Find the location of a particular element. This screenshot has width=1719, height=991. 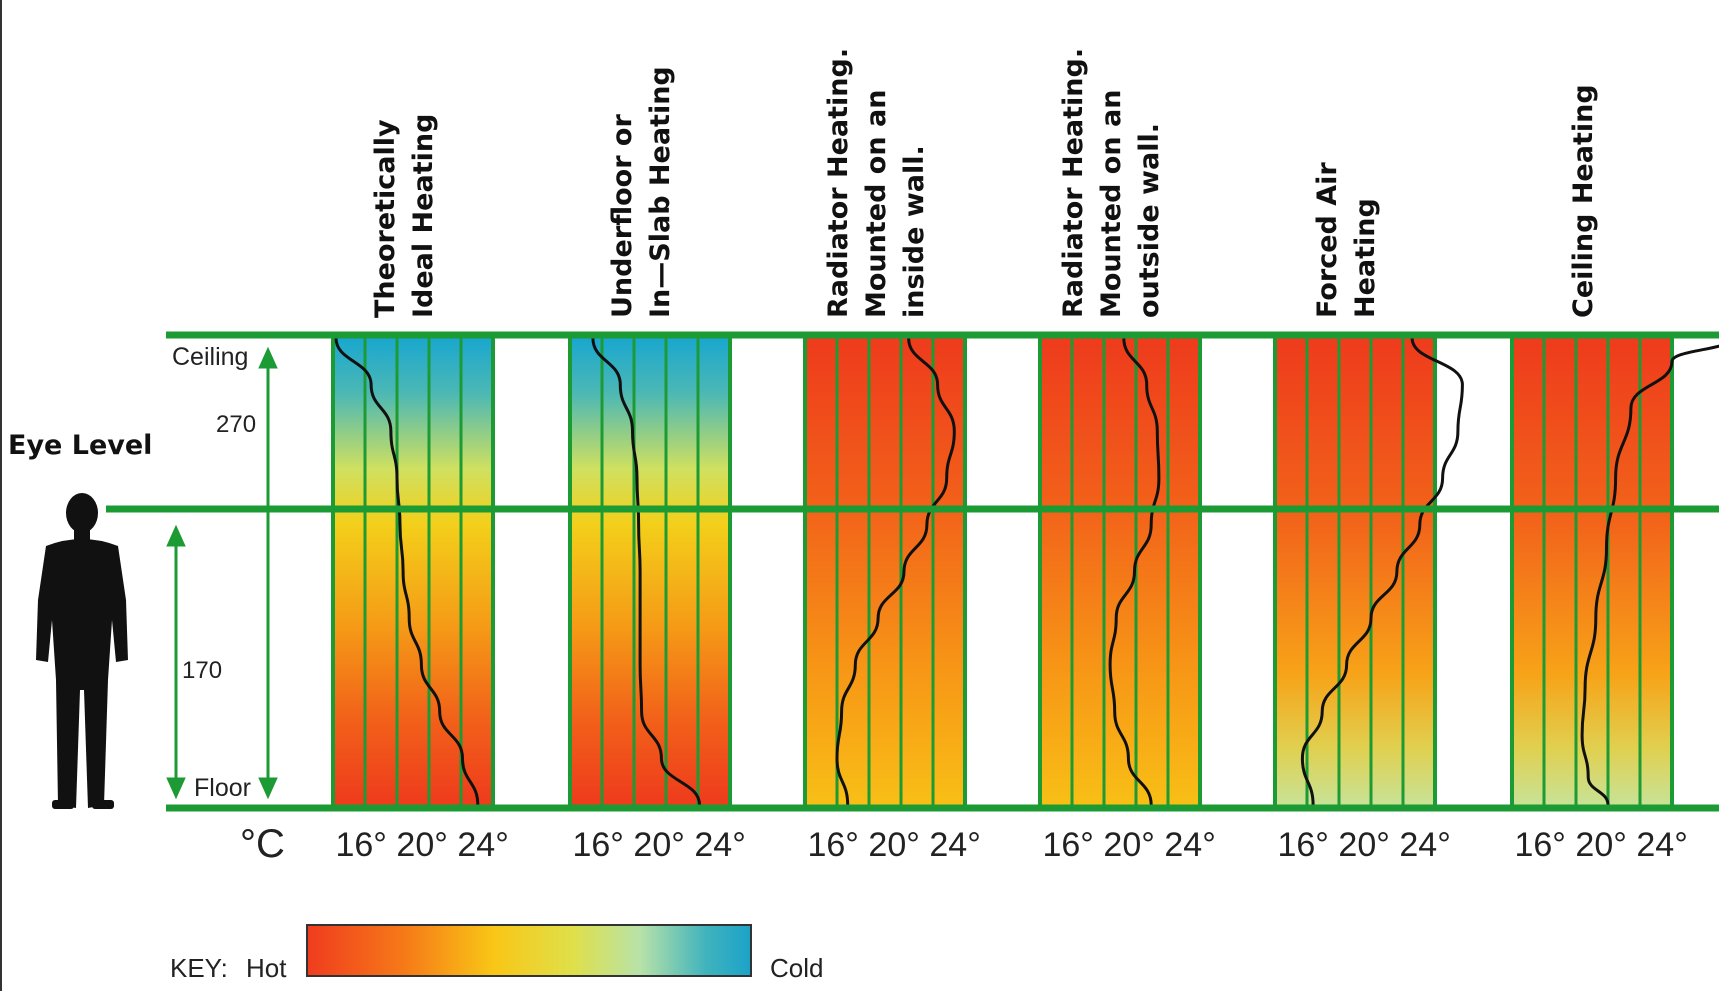

column-title-line: Theoretically is located at coordinates (385, 218).